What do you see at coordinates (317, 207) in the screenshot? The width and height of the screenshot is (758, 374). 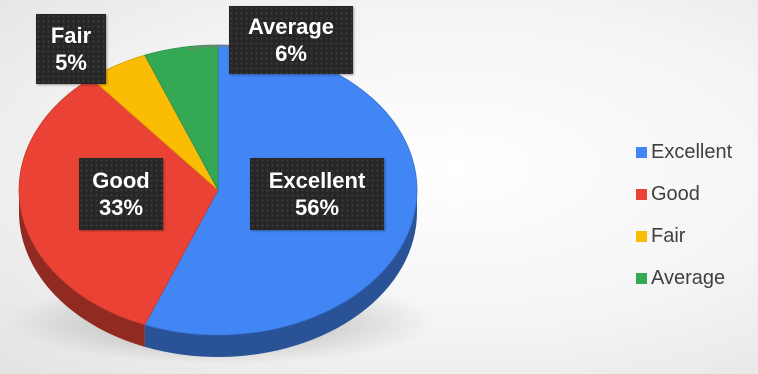 I see `data-label-excellent-value: 56%` at bounding box center [317, 207].